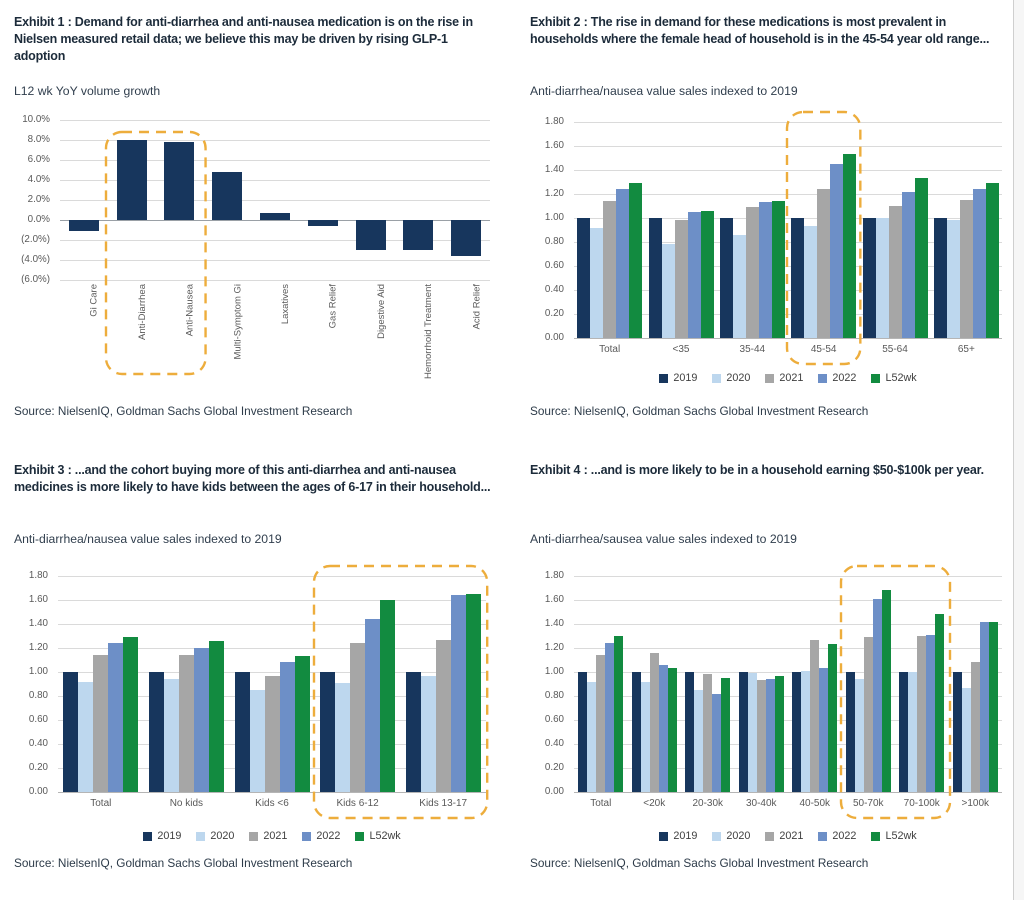 This screenshot has width=1024, height=910. I want to click on x-category-label: 65+, so click(966, 349).